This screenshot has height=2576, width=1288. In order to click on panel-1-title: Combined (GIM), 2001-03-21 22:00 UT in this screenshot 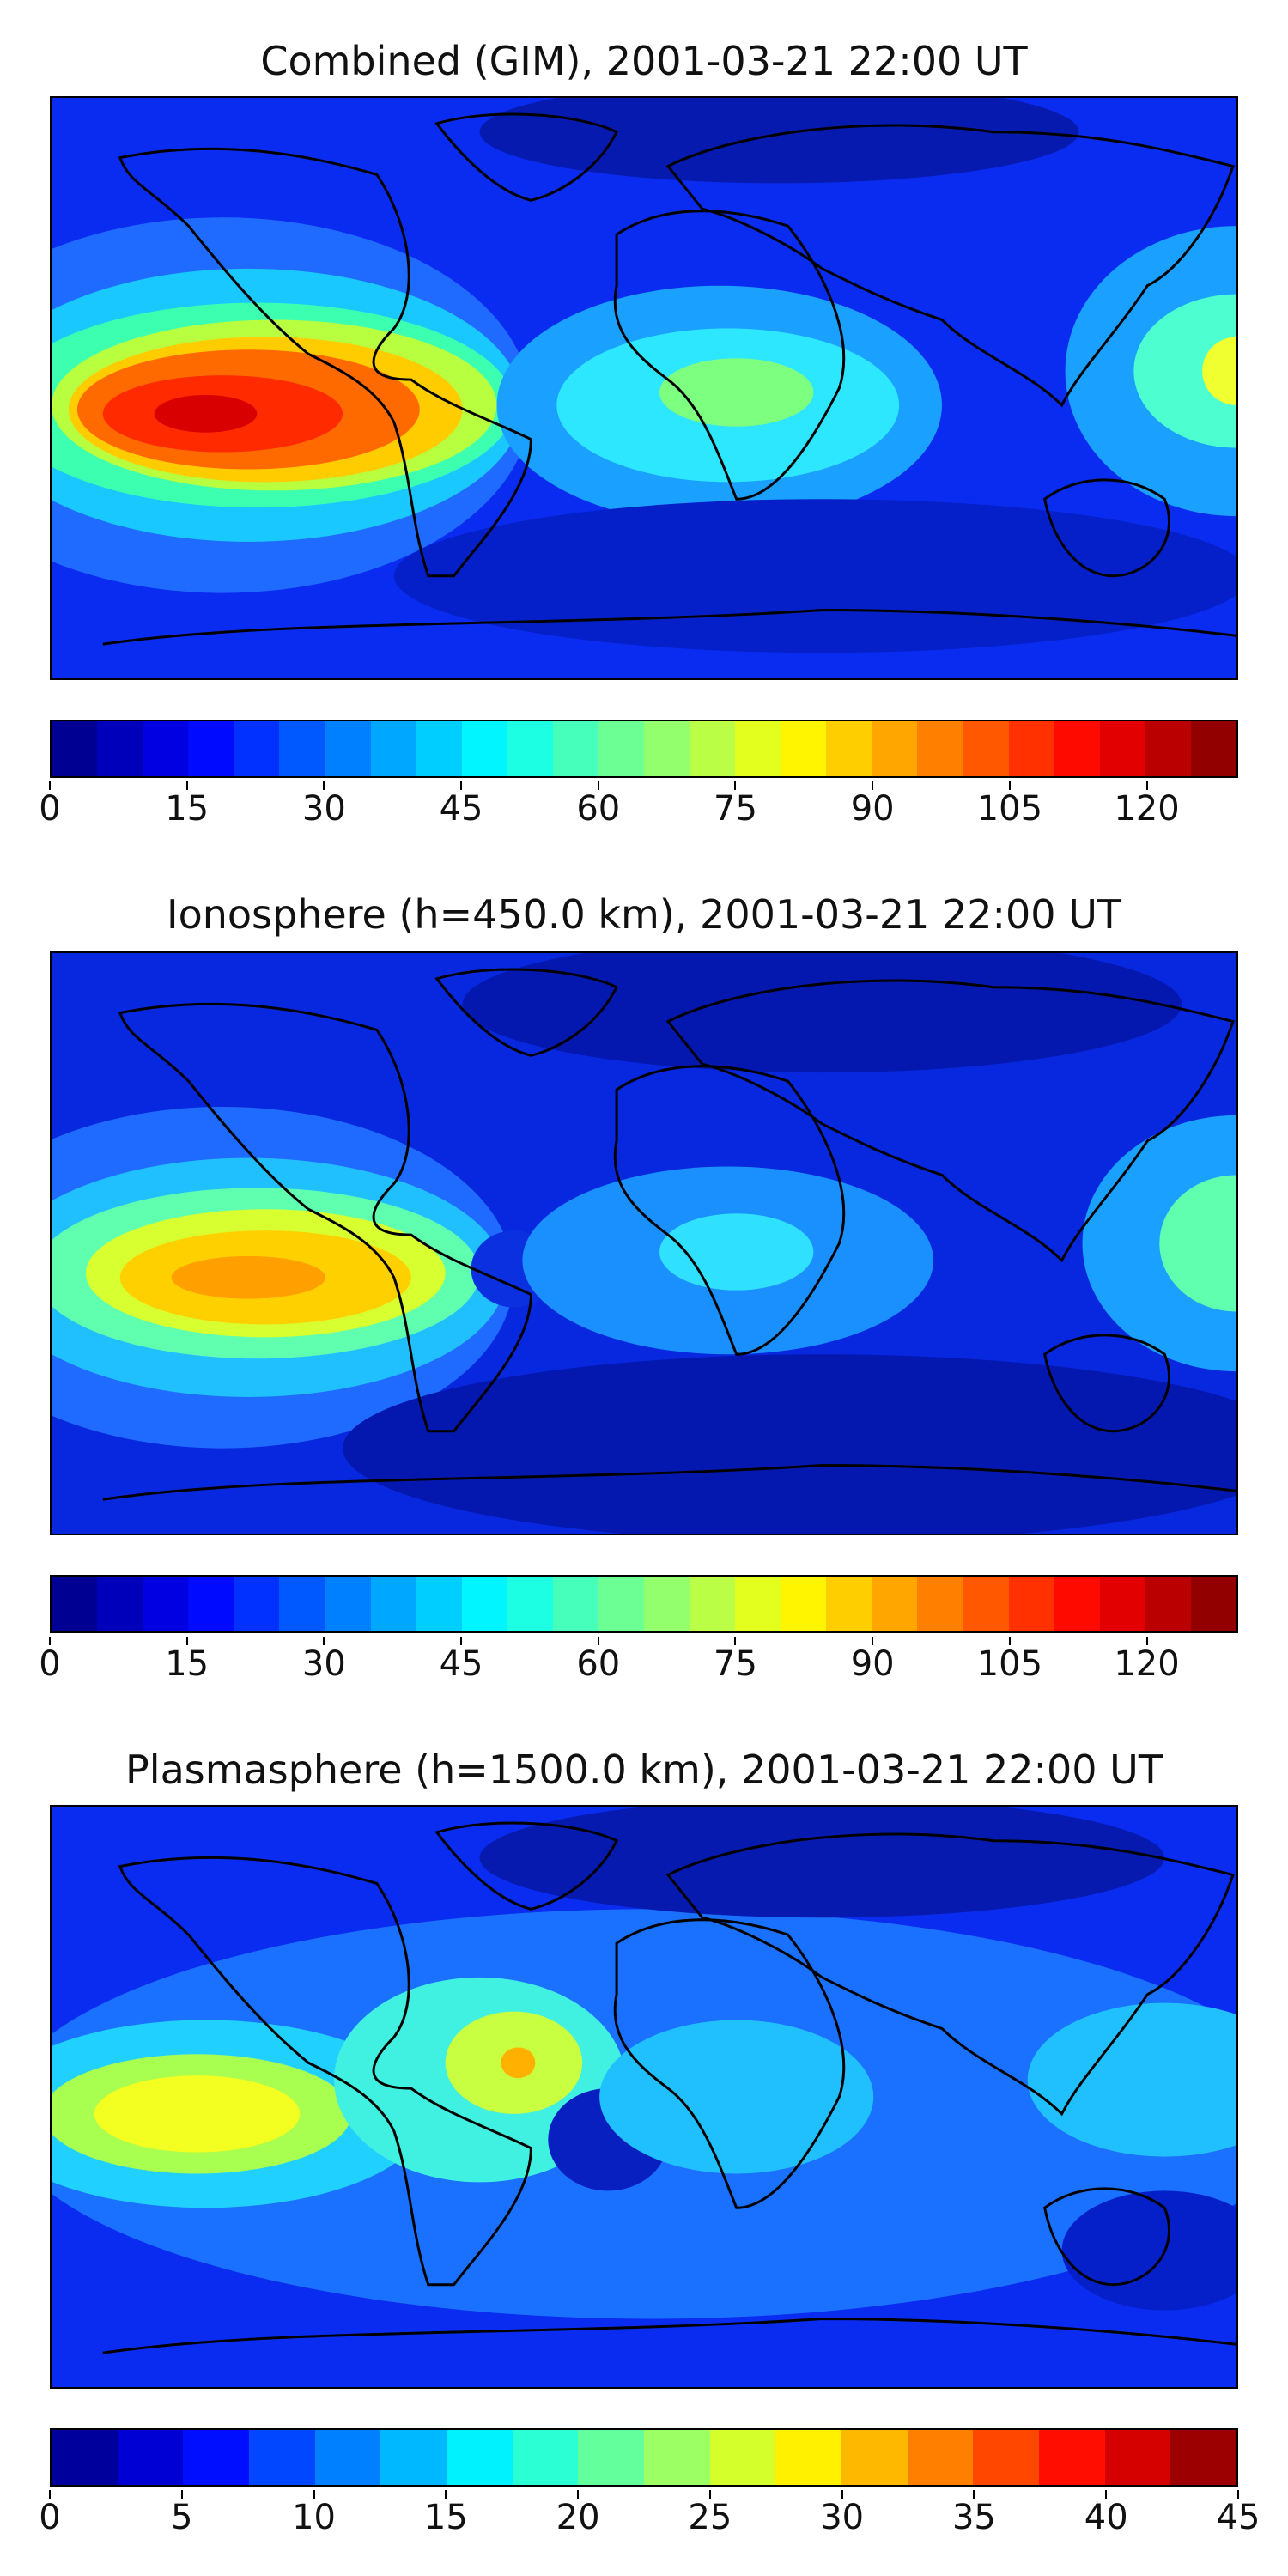, I will do `click(644, 61)`.